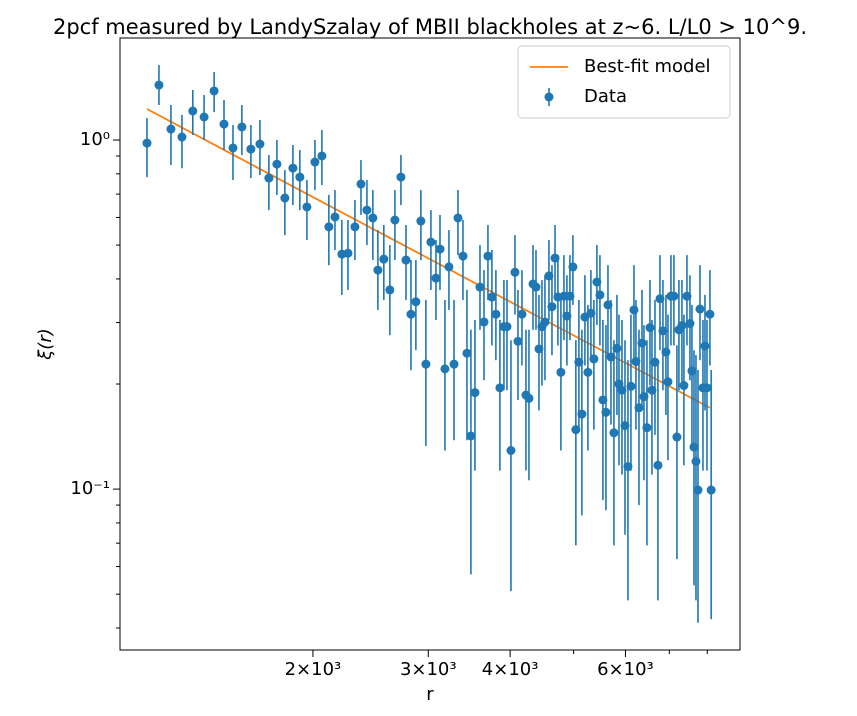  What do you see at coordinates (549, 97) in the screenshot?
I see `legend-marker` at bounding box center [549, 97].